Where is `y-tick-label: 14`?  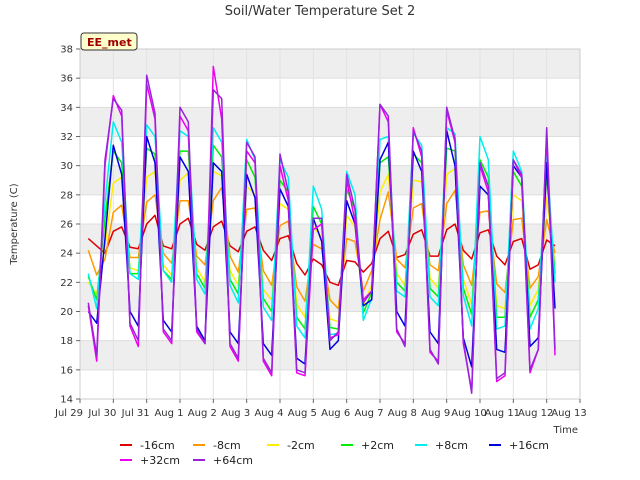 y-tick-label: 14 is located at coordinates (66, 400).